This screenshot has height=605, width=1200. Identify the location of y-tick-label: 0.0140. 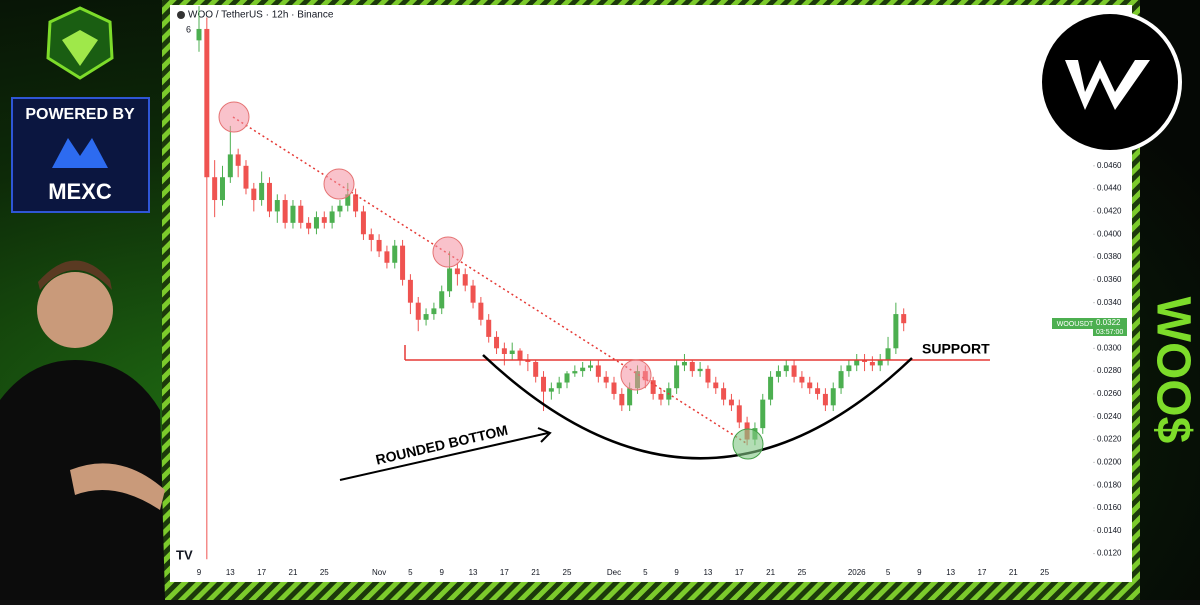
(1109, 530).